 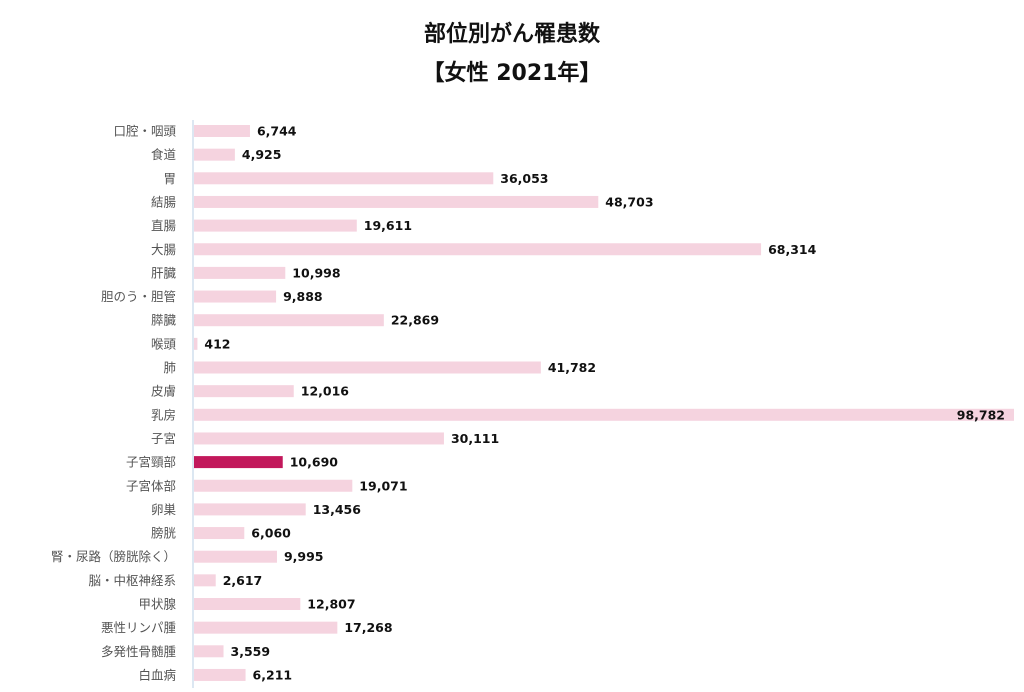 I want to click on data-label: 22,869, so click(x=415, y=320).